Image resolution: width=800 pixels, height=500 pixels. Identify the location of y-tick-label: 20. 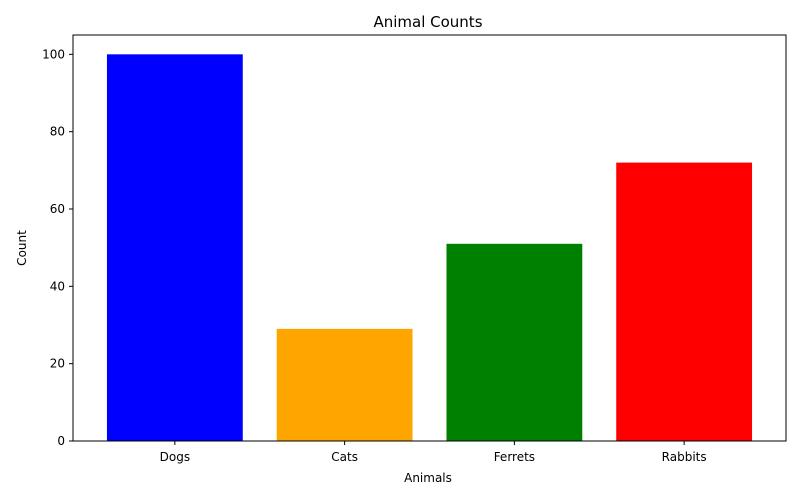
(57, 364).